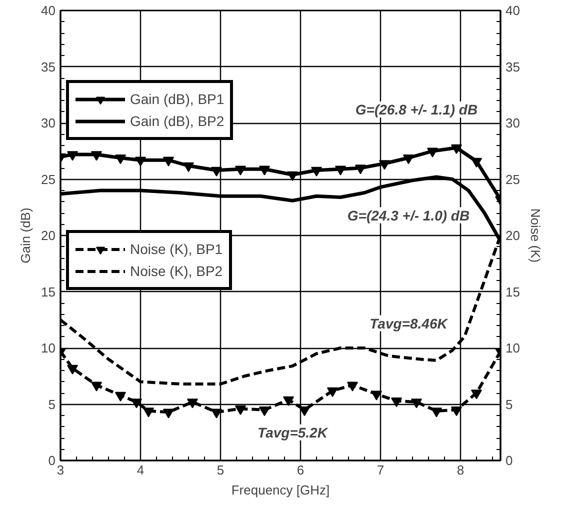  I want to click on x-tick-label: 7, so click(380, 470).